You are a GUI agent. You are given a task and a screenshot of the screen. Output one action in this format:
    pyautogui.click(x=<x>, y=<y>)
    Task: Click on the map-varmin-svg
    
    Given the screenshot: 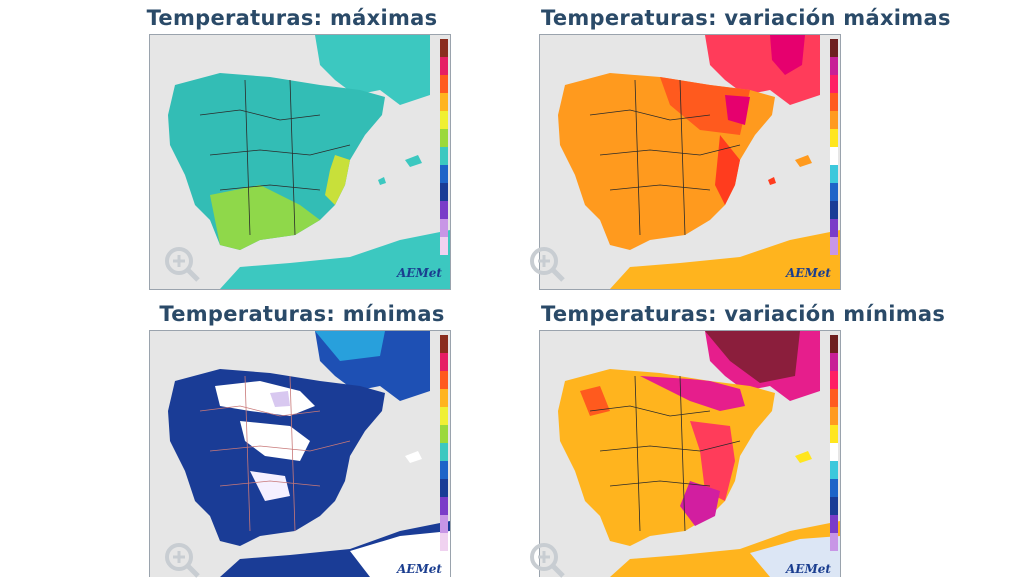 What is the action you would take?
    pyautogui.click(x=690, y=454)
    